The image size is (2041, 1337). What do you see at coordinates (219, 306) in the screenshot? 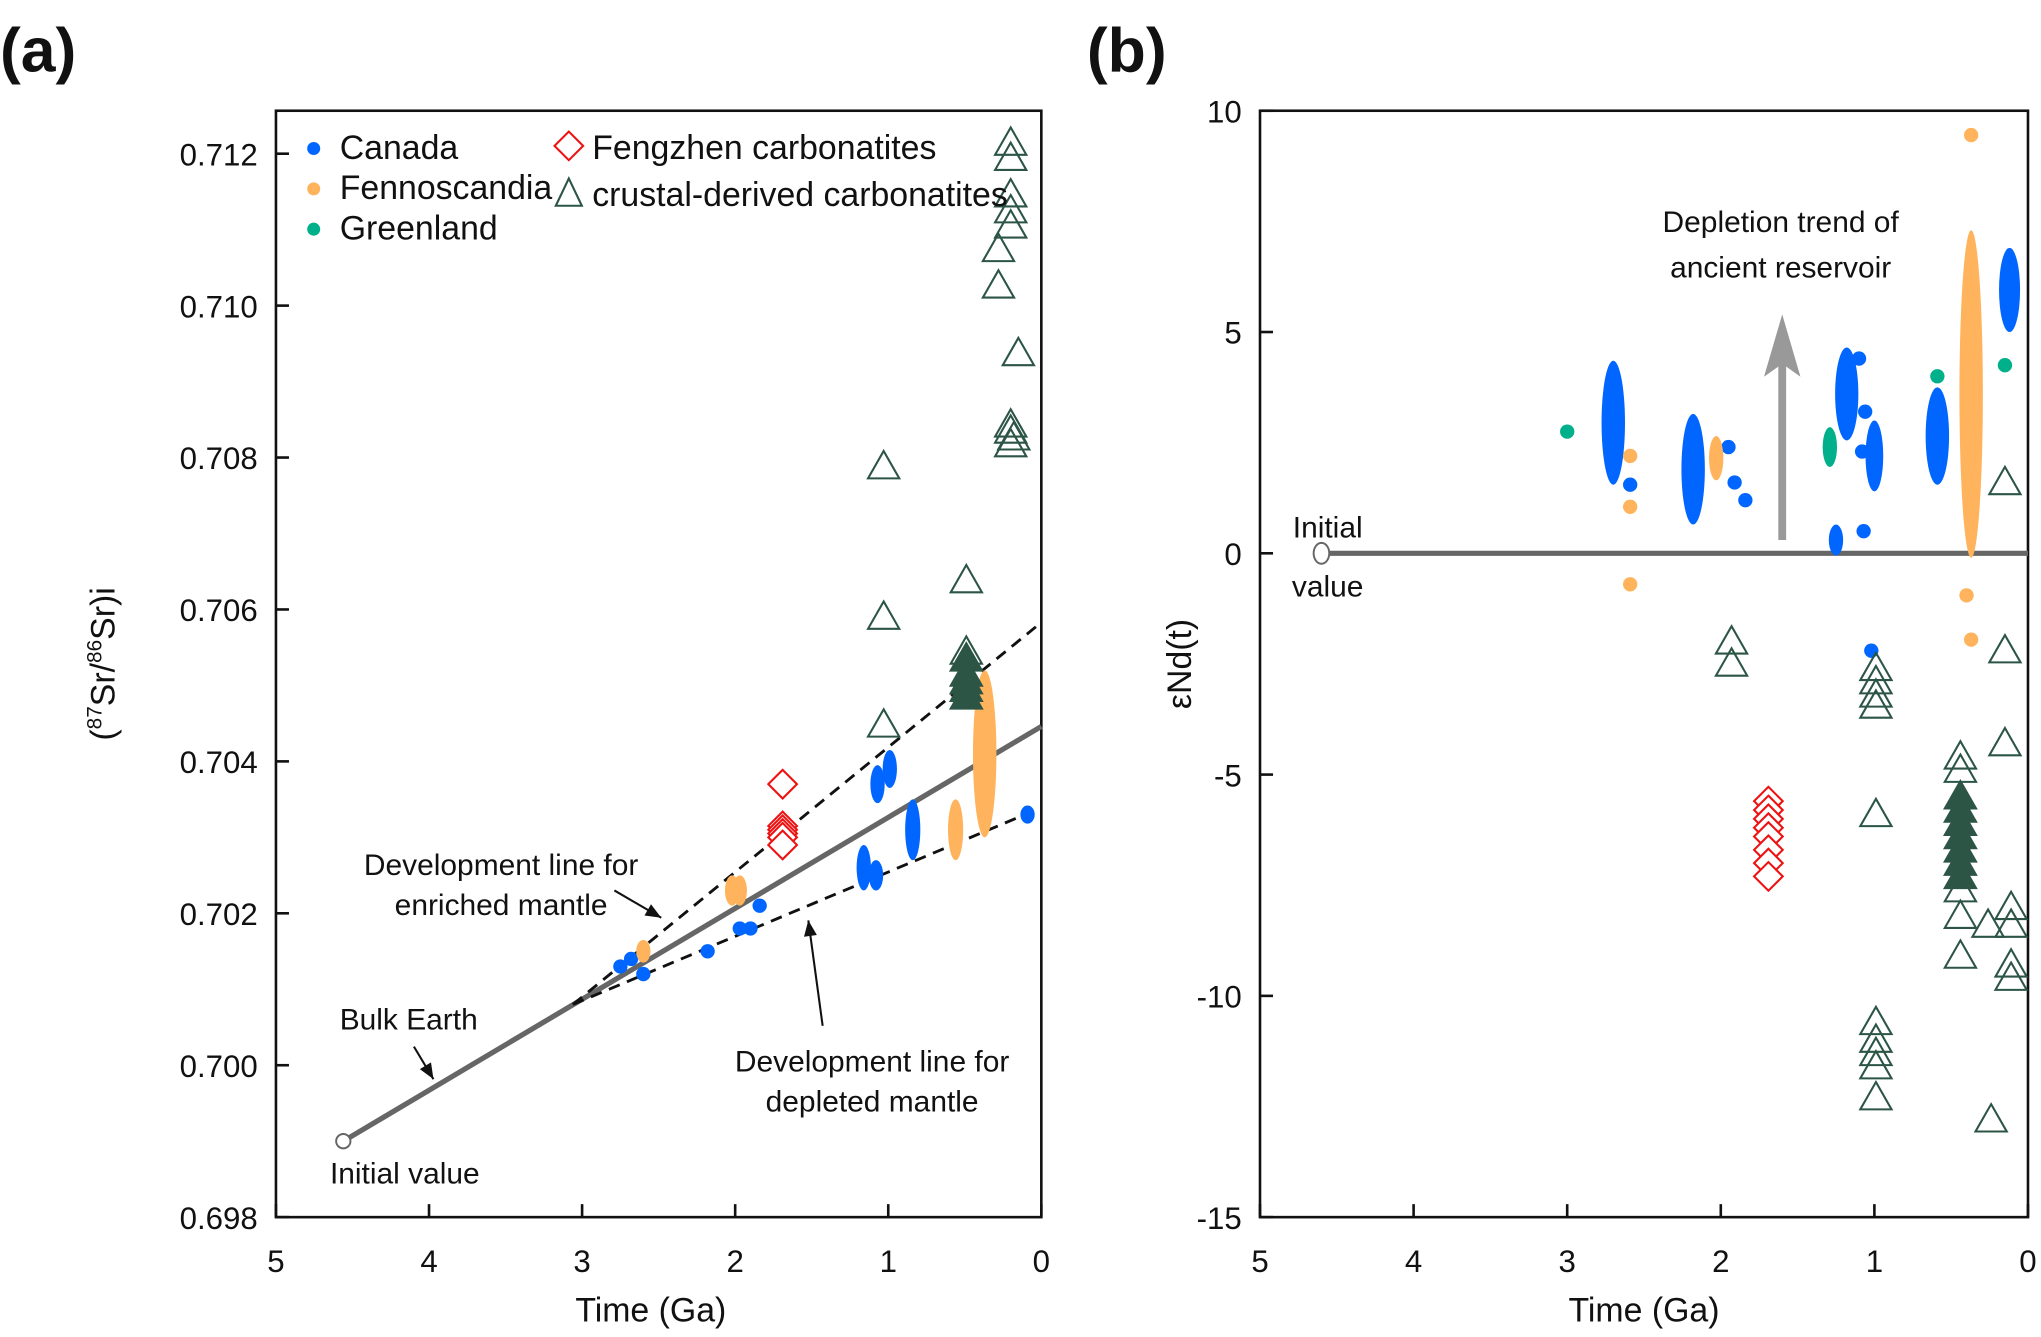
I see `y-tick-label: 0.710` at bounding box center [219, 306].